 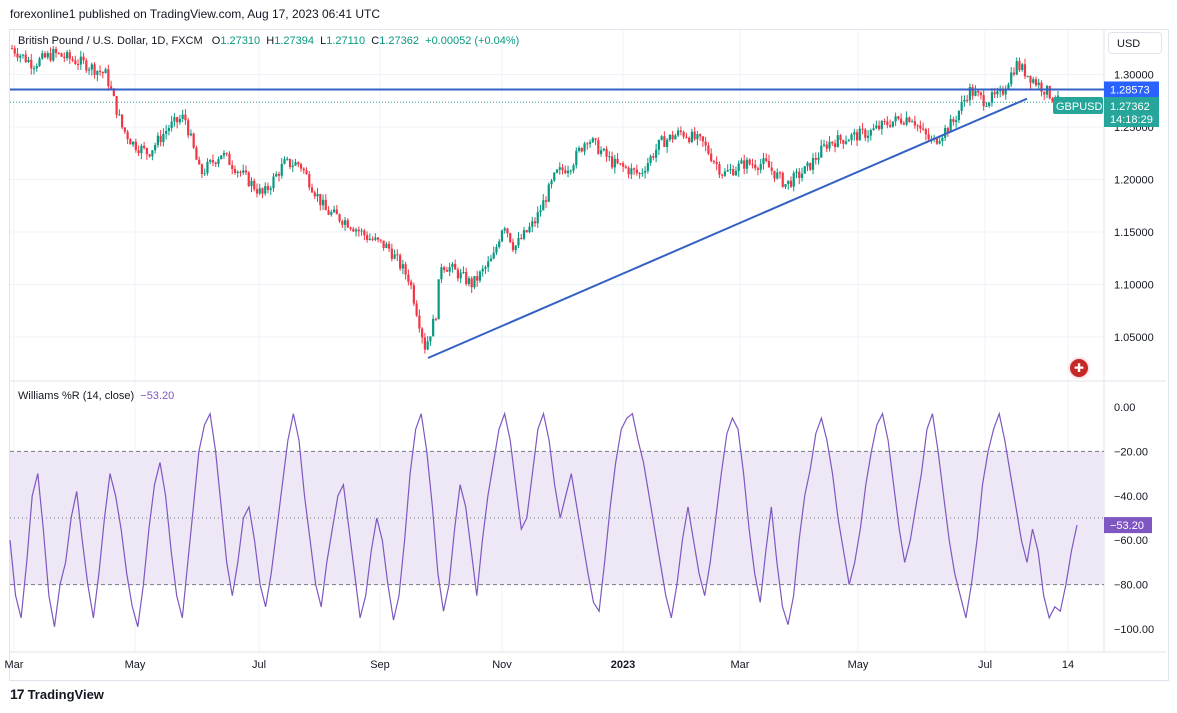 I want to click on high-label: H, so click(x=270, y=41).